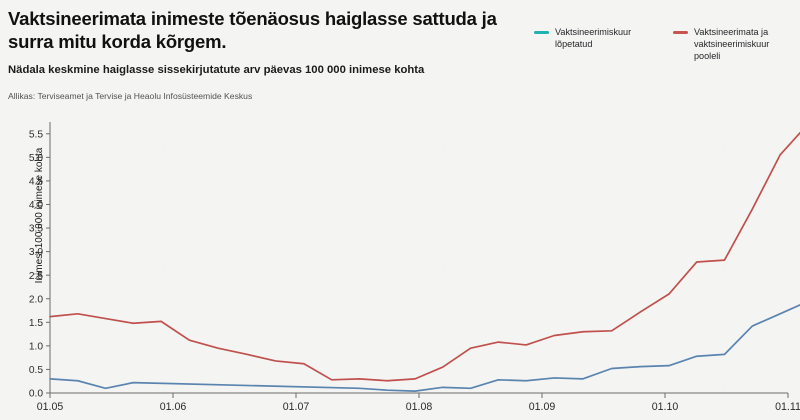 The image size is (800, 420). I want to click on x-axis-tick-label: 01.07, so click(296, 407).